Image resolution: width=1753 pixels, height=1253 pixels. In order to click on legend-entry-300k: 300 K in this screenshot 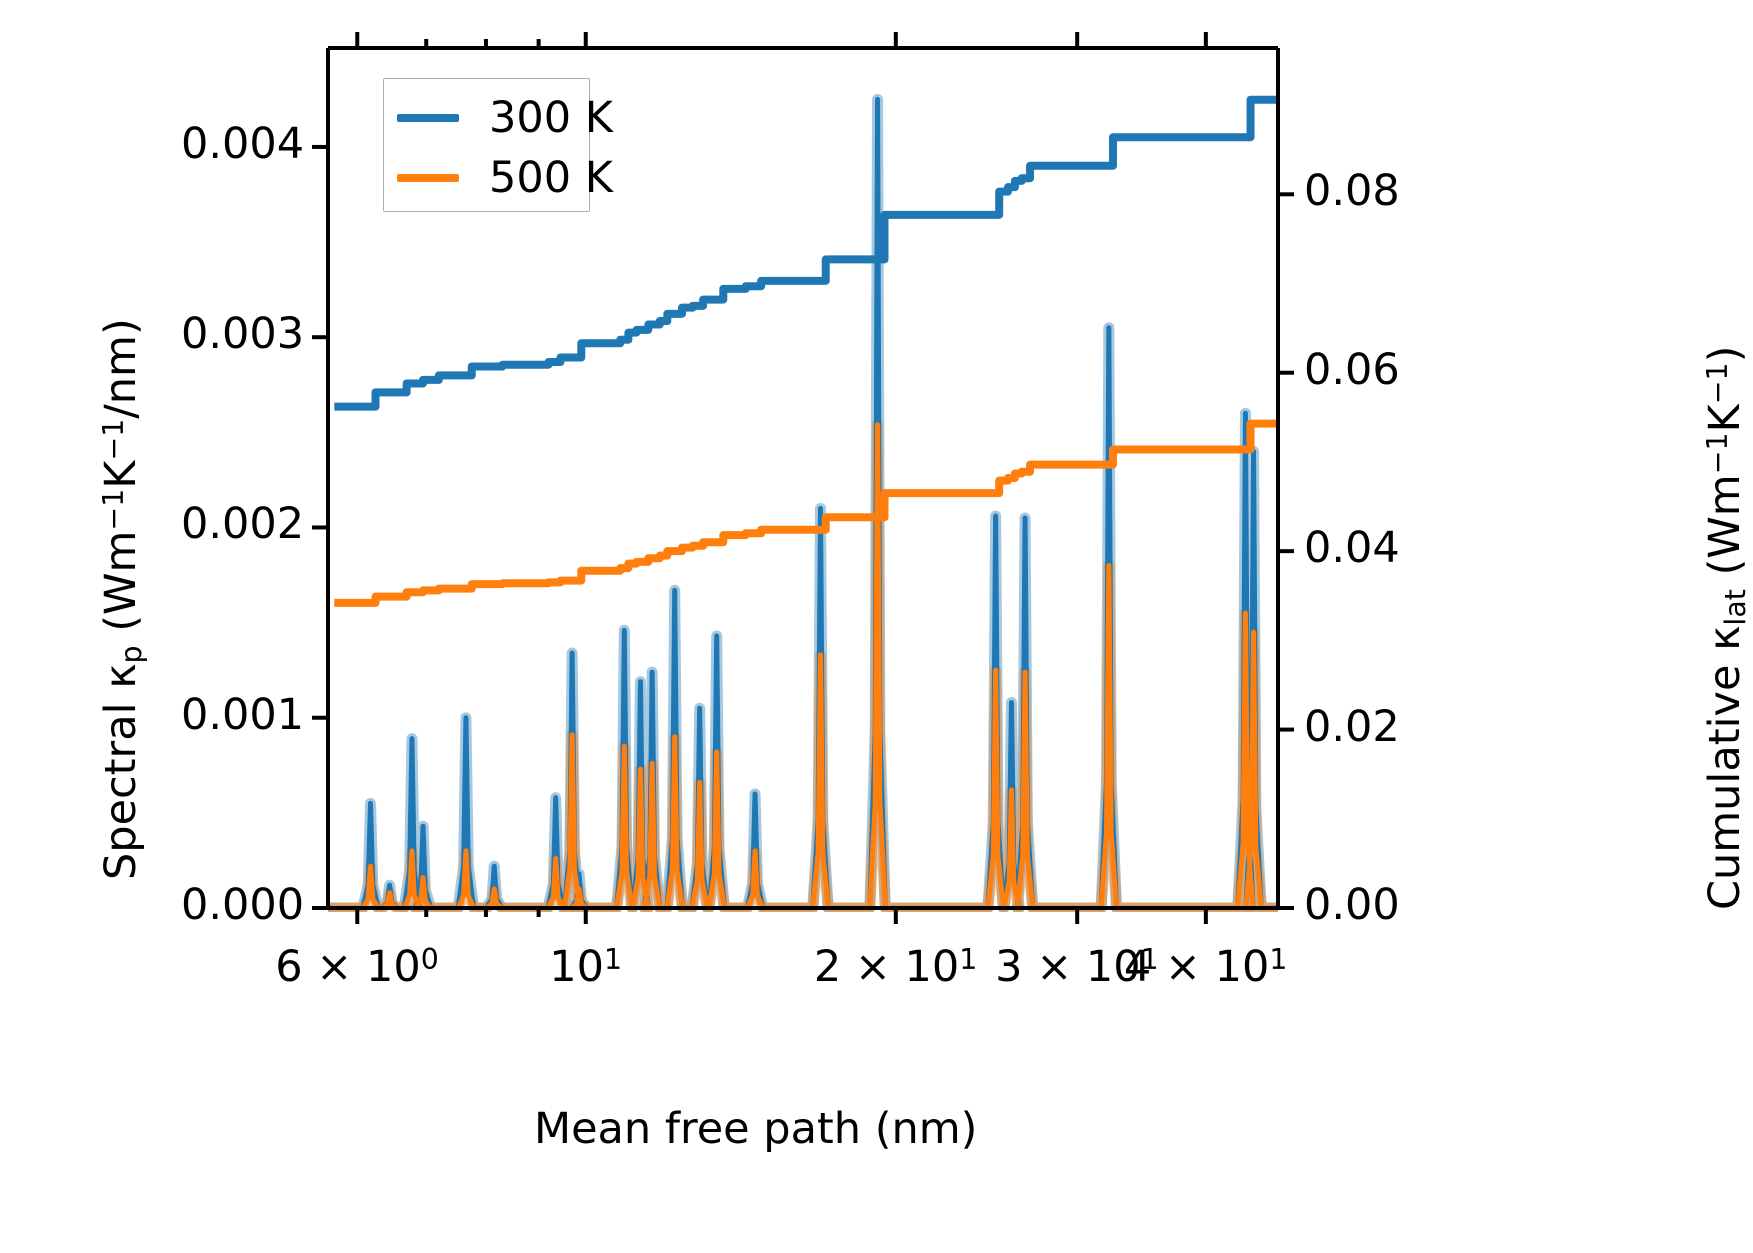, I will do `click(505, 118)`.